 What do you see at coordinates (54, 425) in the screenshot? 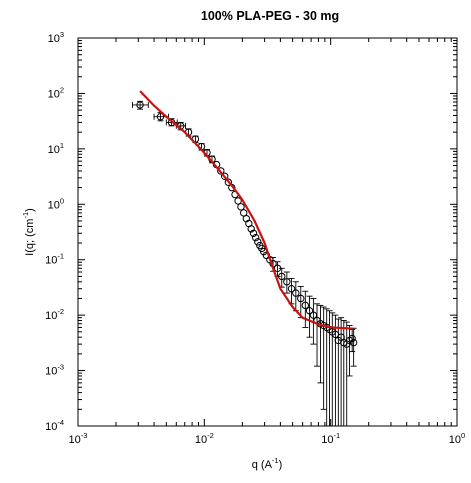
I see `y-tick-label: 10⁻⁴` at bounding box center [54, 425].